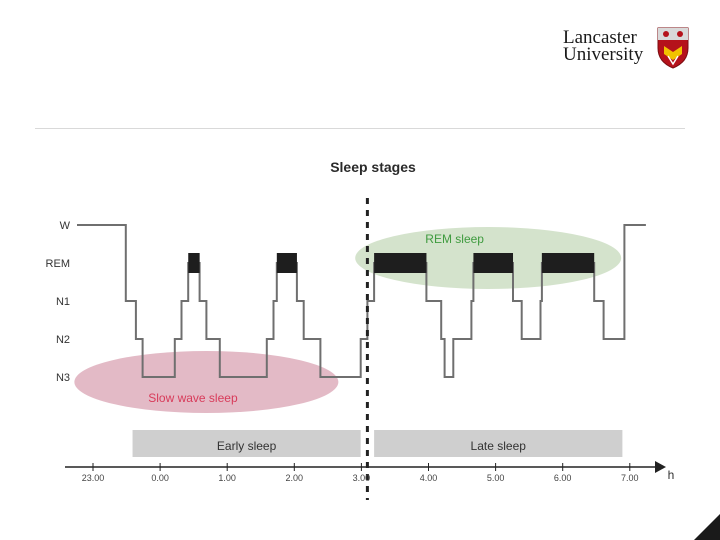  I want to click on stage-label-n2: N2, so click(63, 340).